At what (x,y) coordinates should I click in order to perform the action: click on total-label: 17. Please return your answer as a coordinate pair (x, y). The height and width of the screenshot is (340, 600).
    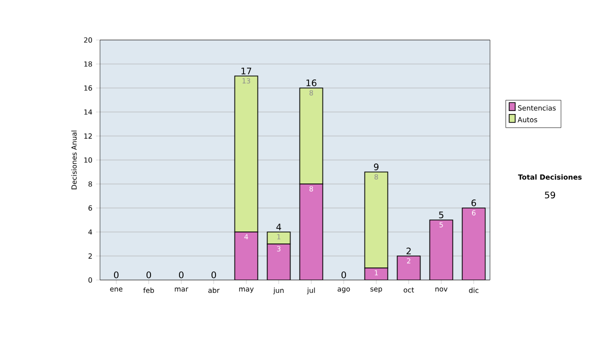
    Looking at the image, I should click on (247, 71).